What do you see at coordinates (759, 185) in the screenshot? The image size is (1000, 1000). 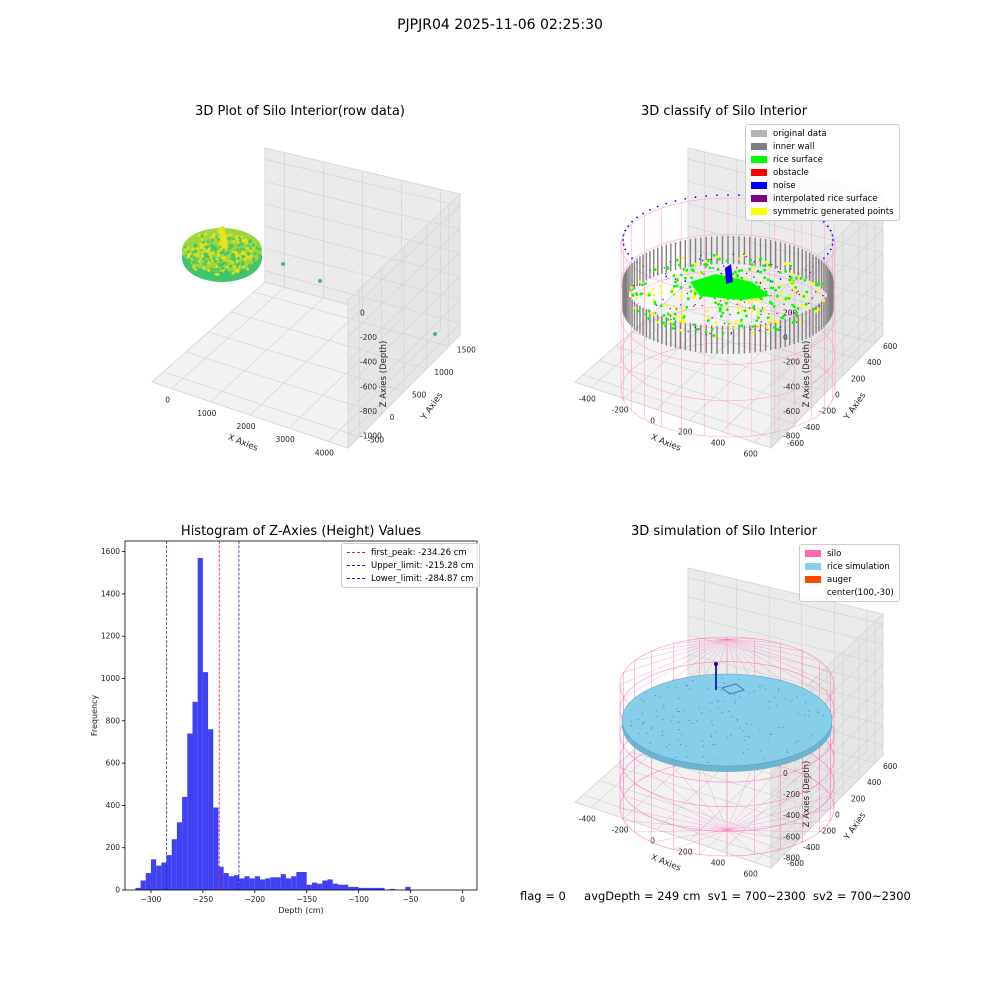 I see `cls-legend-swatch` at bounding box center [759, 185].